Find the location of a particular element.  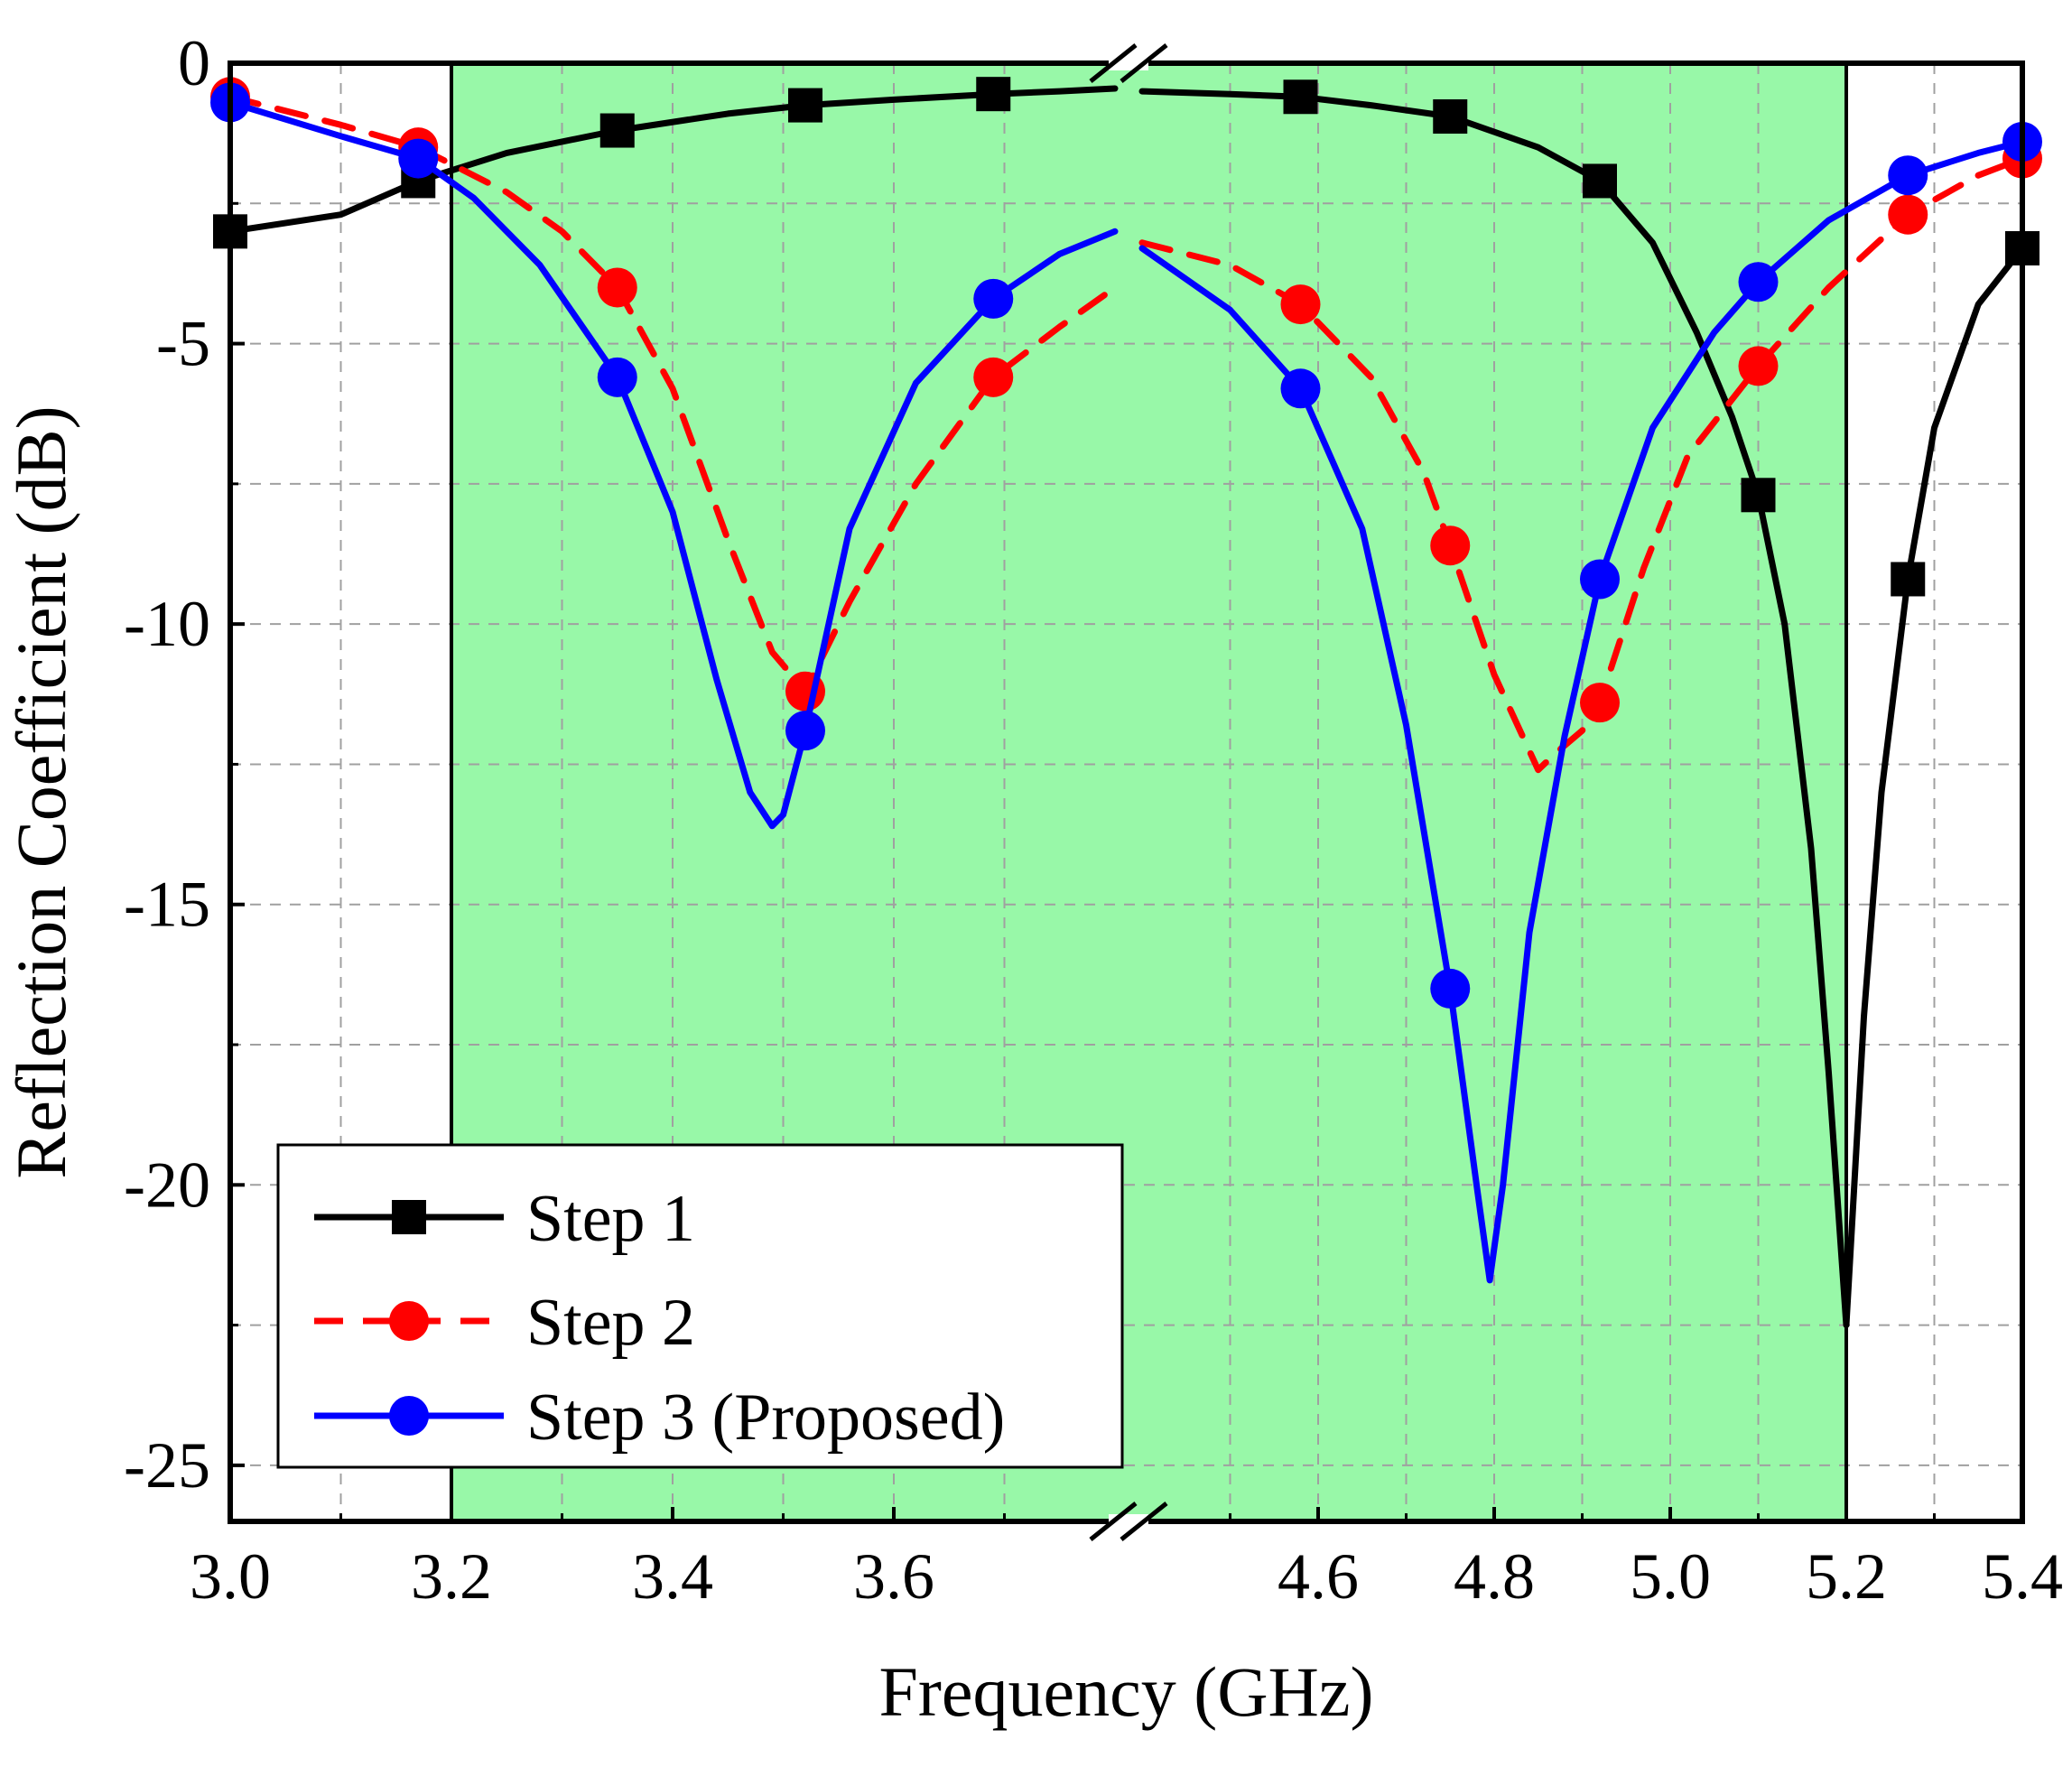

x-tick-label: 3.2 is located at coordinates (451, 1576).